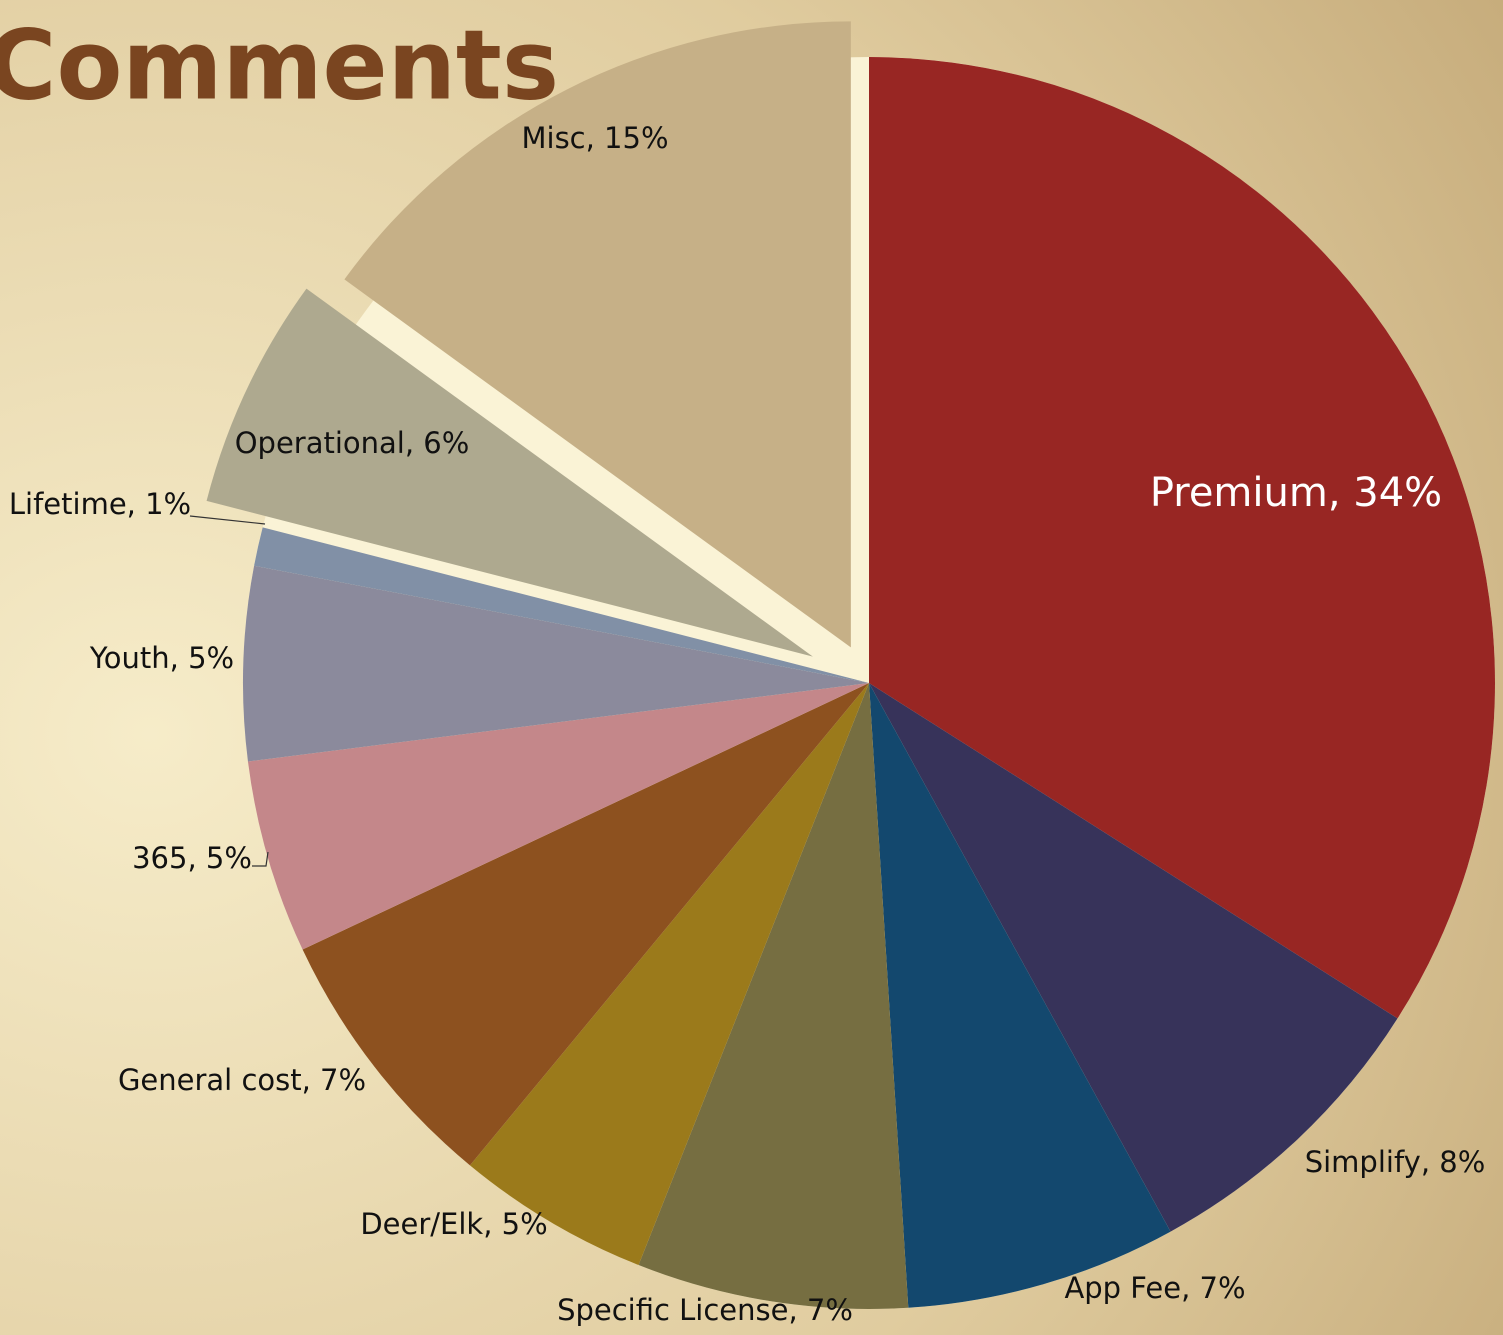 The image size is (1503, 1335). What do you see at coordinates (192, 858) in the screenshot?
I see `data-label: 365, 5%` at bounding box center [192, 858].